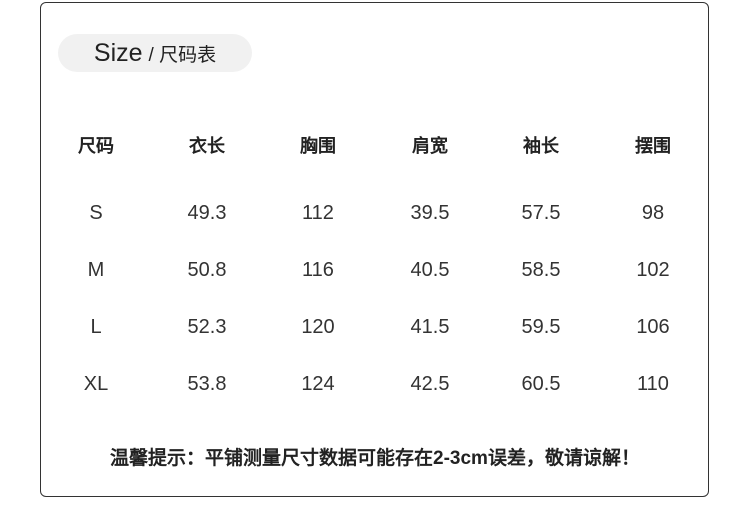 This screenshot has height=516, width=750. I want to click on size-label: S, so click(96, 213).